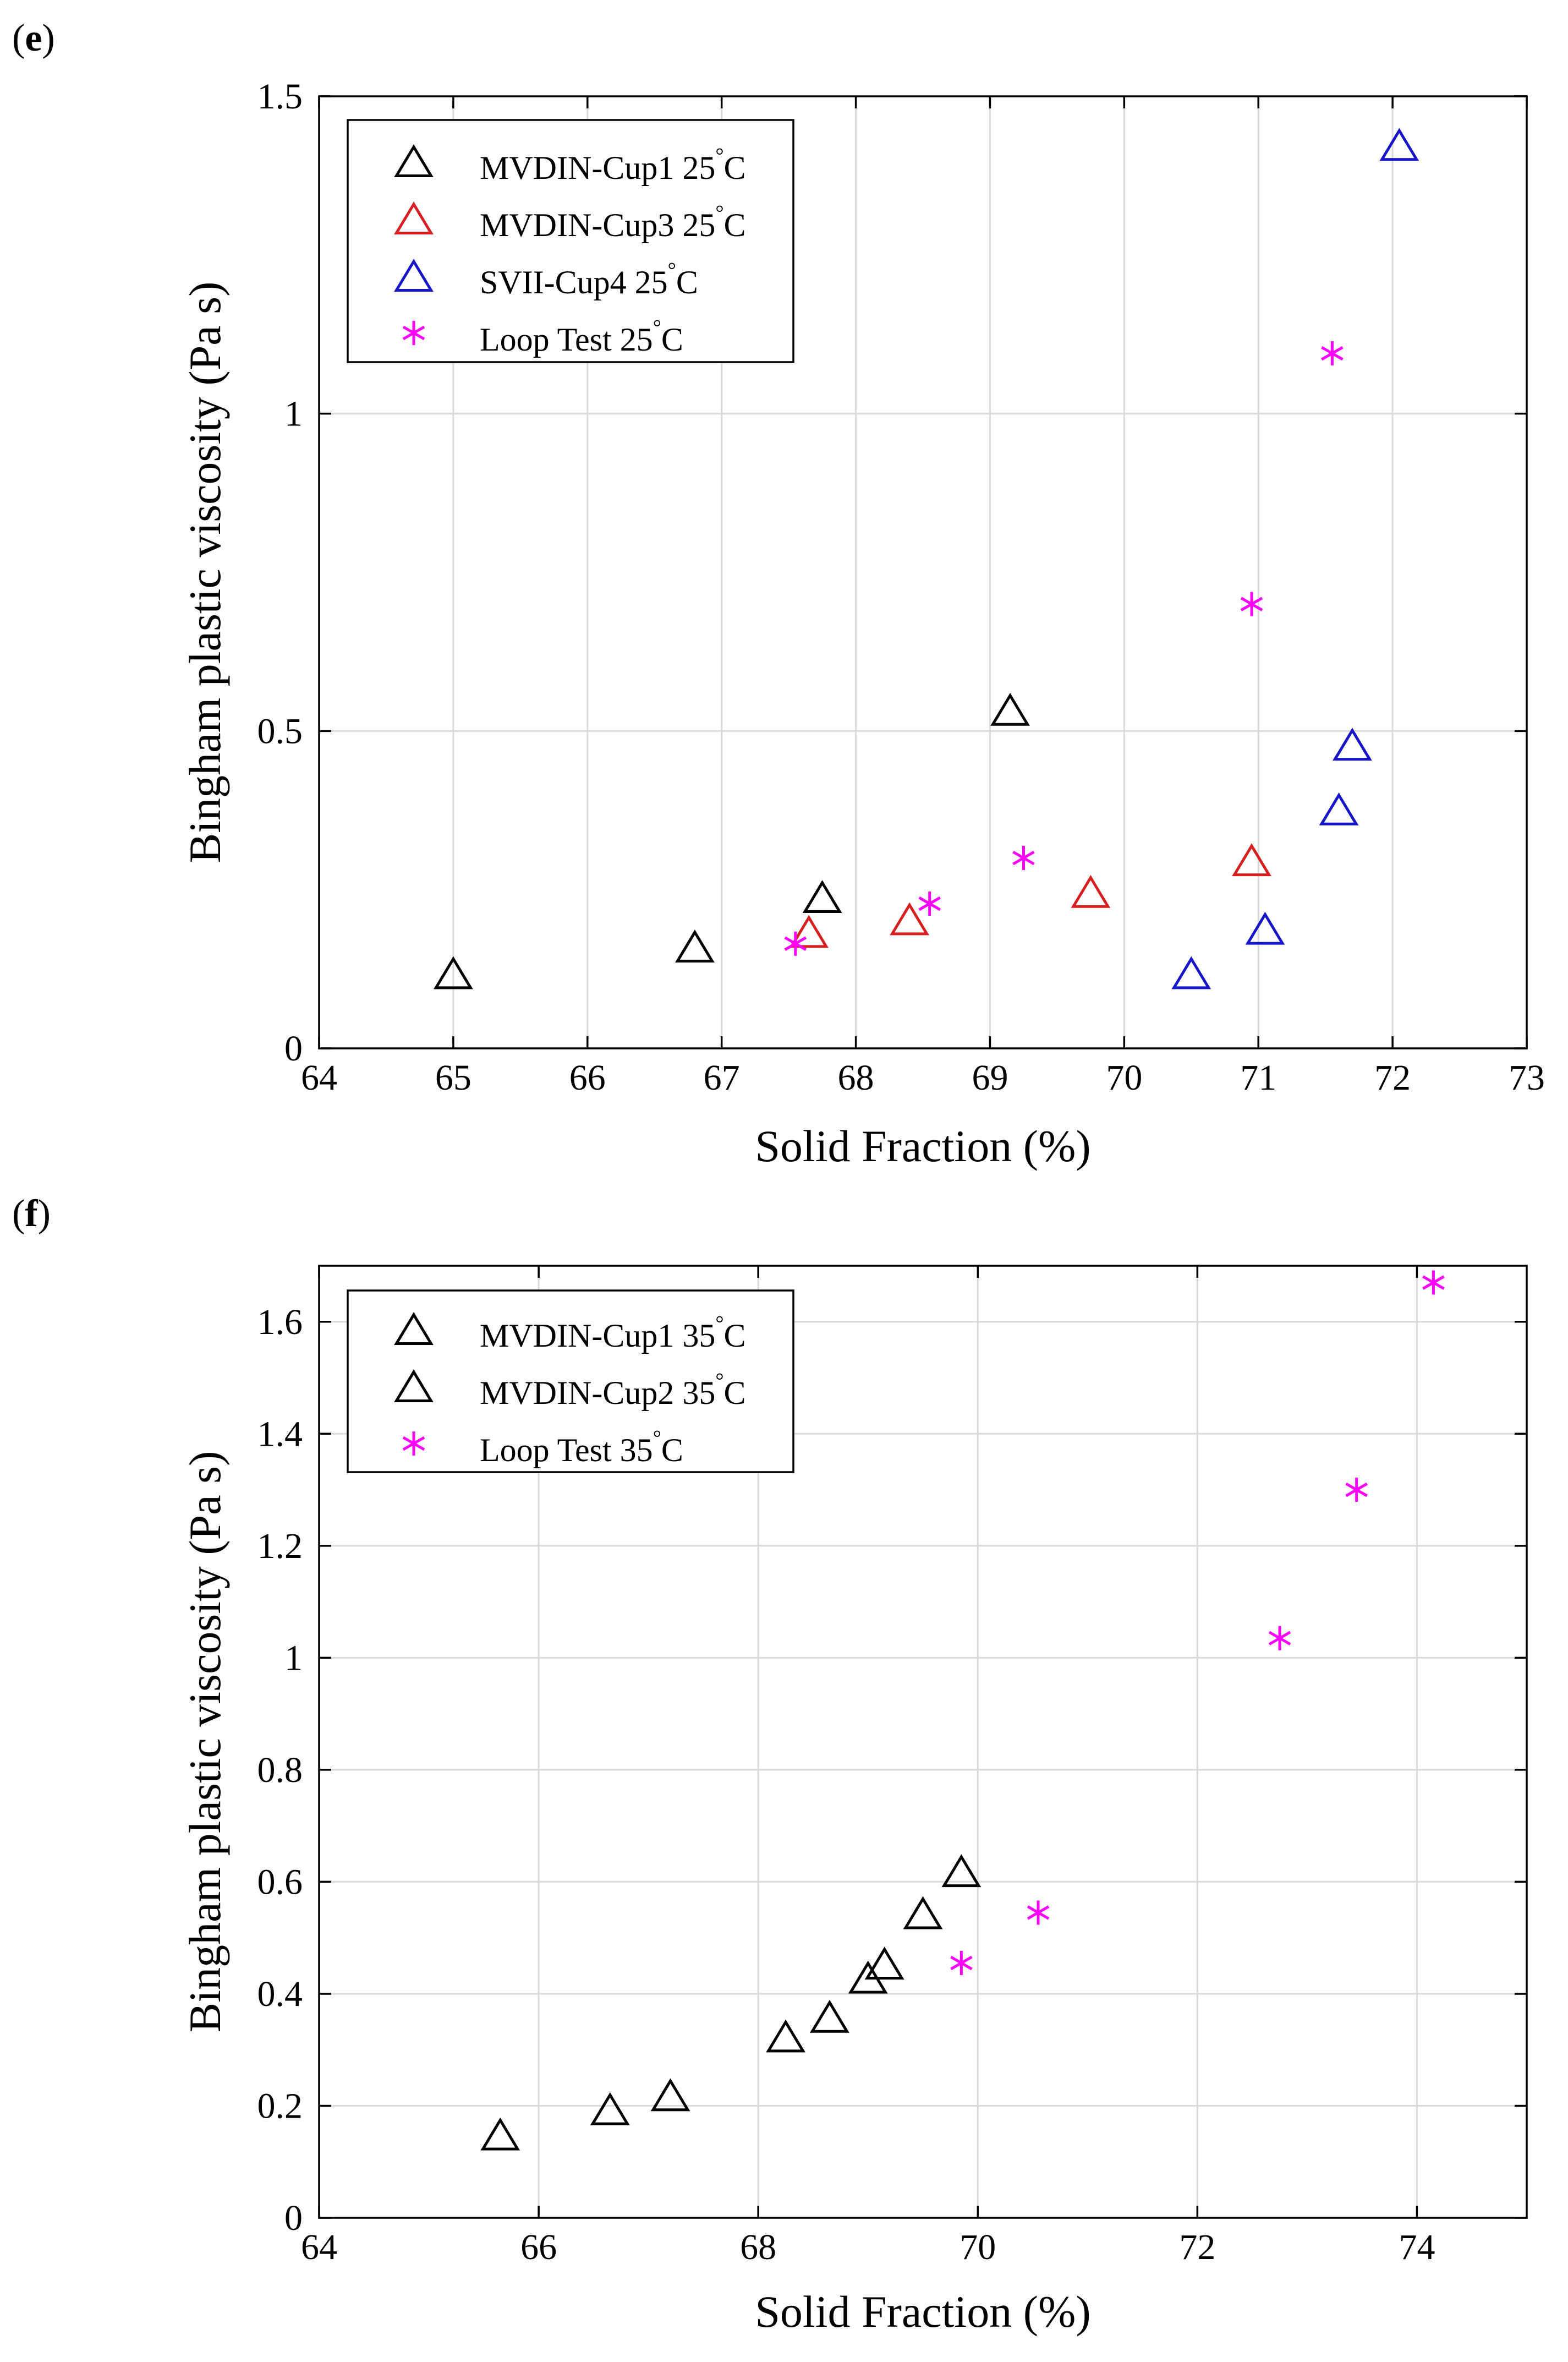 Image resolution: width=1568 pixels, height=2362 pixels. Describe the element at coordinates (566, 1450) in the screenshot. I see `legend-entry-name: Loop Test 35` at that location.